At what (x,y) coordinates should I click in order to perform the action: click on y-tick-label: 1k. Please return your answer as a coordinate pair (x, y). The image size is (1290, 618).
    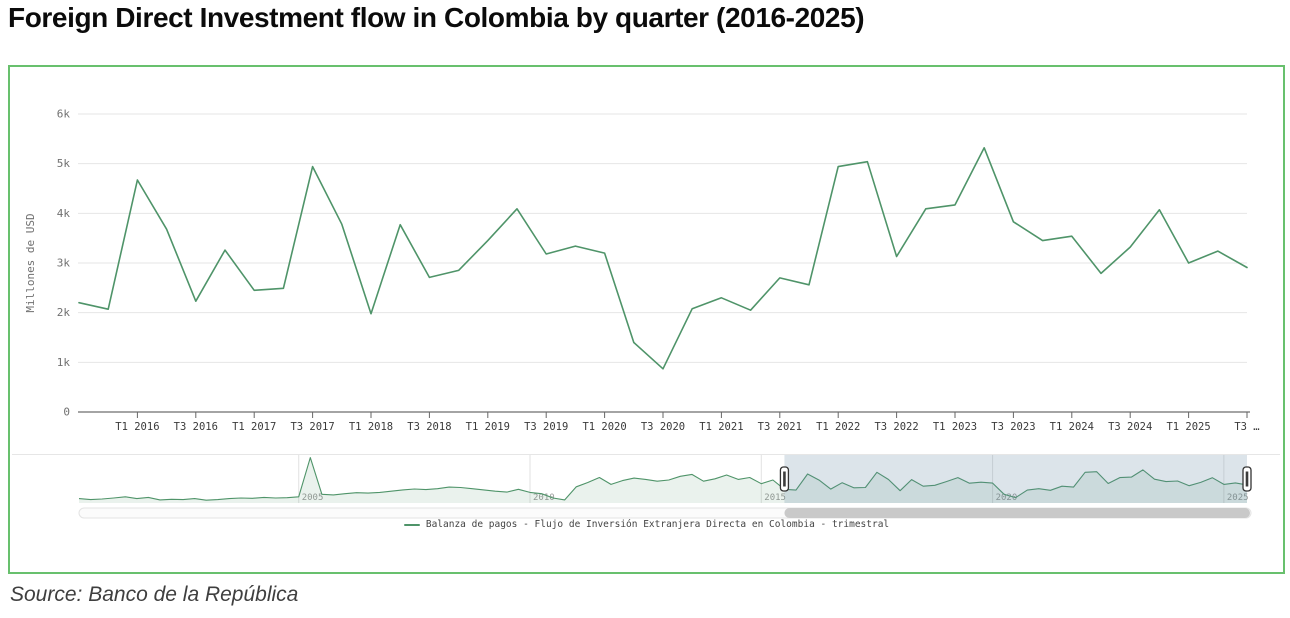
    Looking at the image, I should click on (64, 362).